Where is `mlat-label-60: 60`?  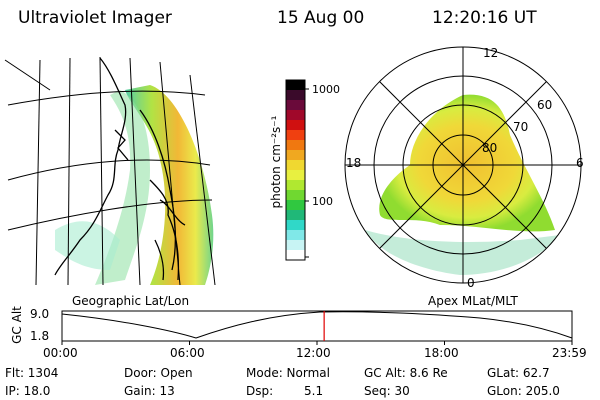 mlat-label-60: 60 is located at coordinates (545, 105).